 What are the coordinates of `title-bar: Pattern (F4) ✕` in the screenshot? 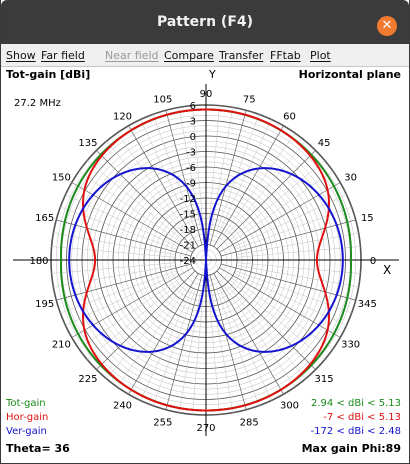 It's located at (205, 22).